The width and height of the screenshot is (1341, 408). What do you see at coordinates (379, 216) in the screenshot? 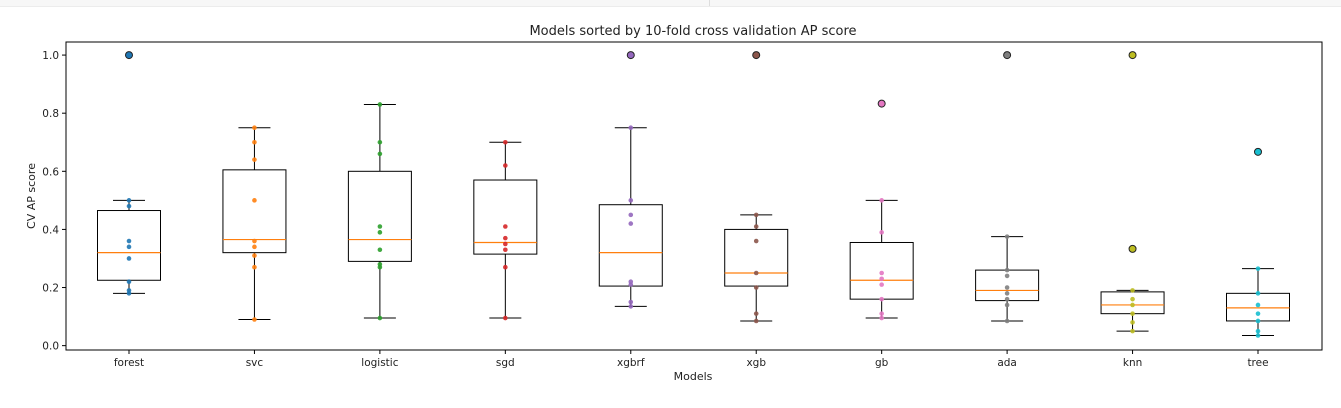
I see `box-logistic` at bounding box center [379, 216].